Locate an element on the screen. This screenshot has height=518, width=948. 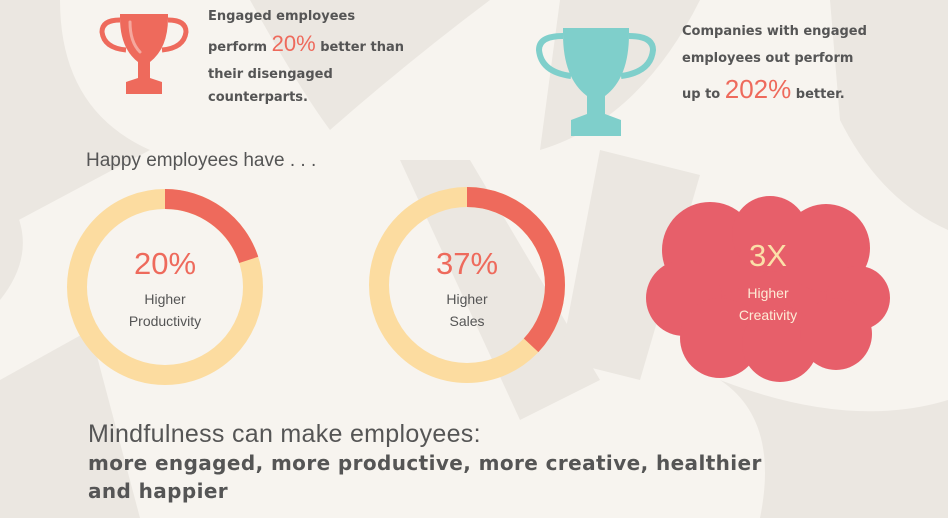
metric-value: 20% is located at coordinates (165, 263).